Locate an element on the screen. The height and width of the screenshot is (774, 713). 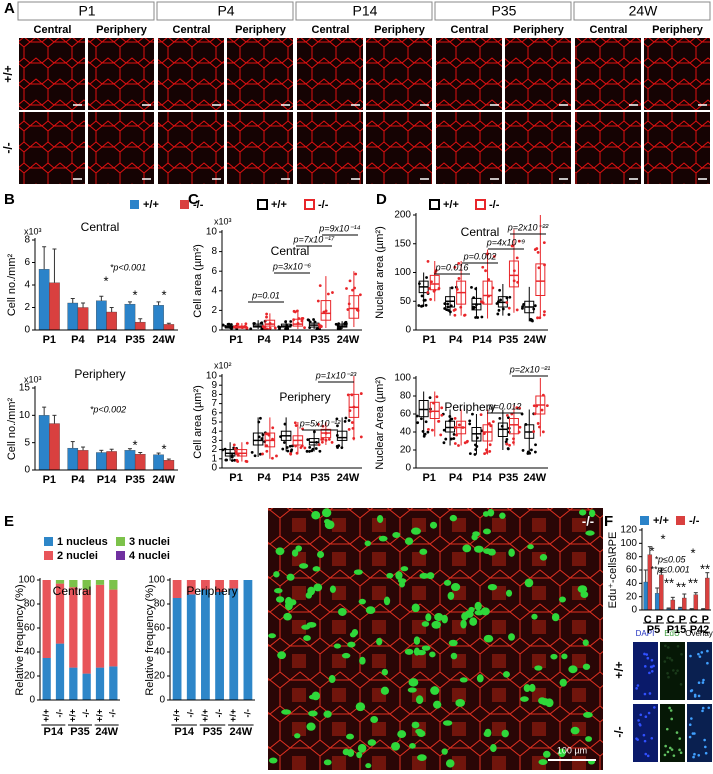
annotation: p=0.002 is located at coordinates (480, 256).